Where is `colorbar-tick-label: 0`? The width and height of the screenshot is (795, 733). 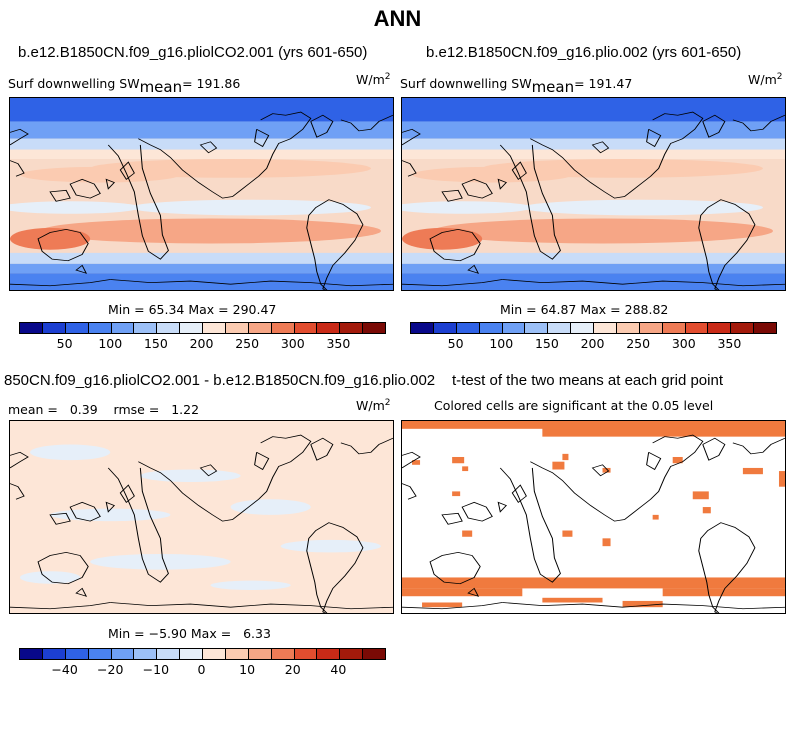
colorbar-tick-label: 0 is located at coordinates (201, 669).